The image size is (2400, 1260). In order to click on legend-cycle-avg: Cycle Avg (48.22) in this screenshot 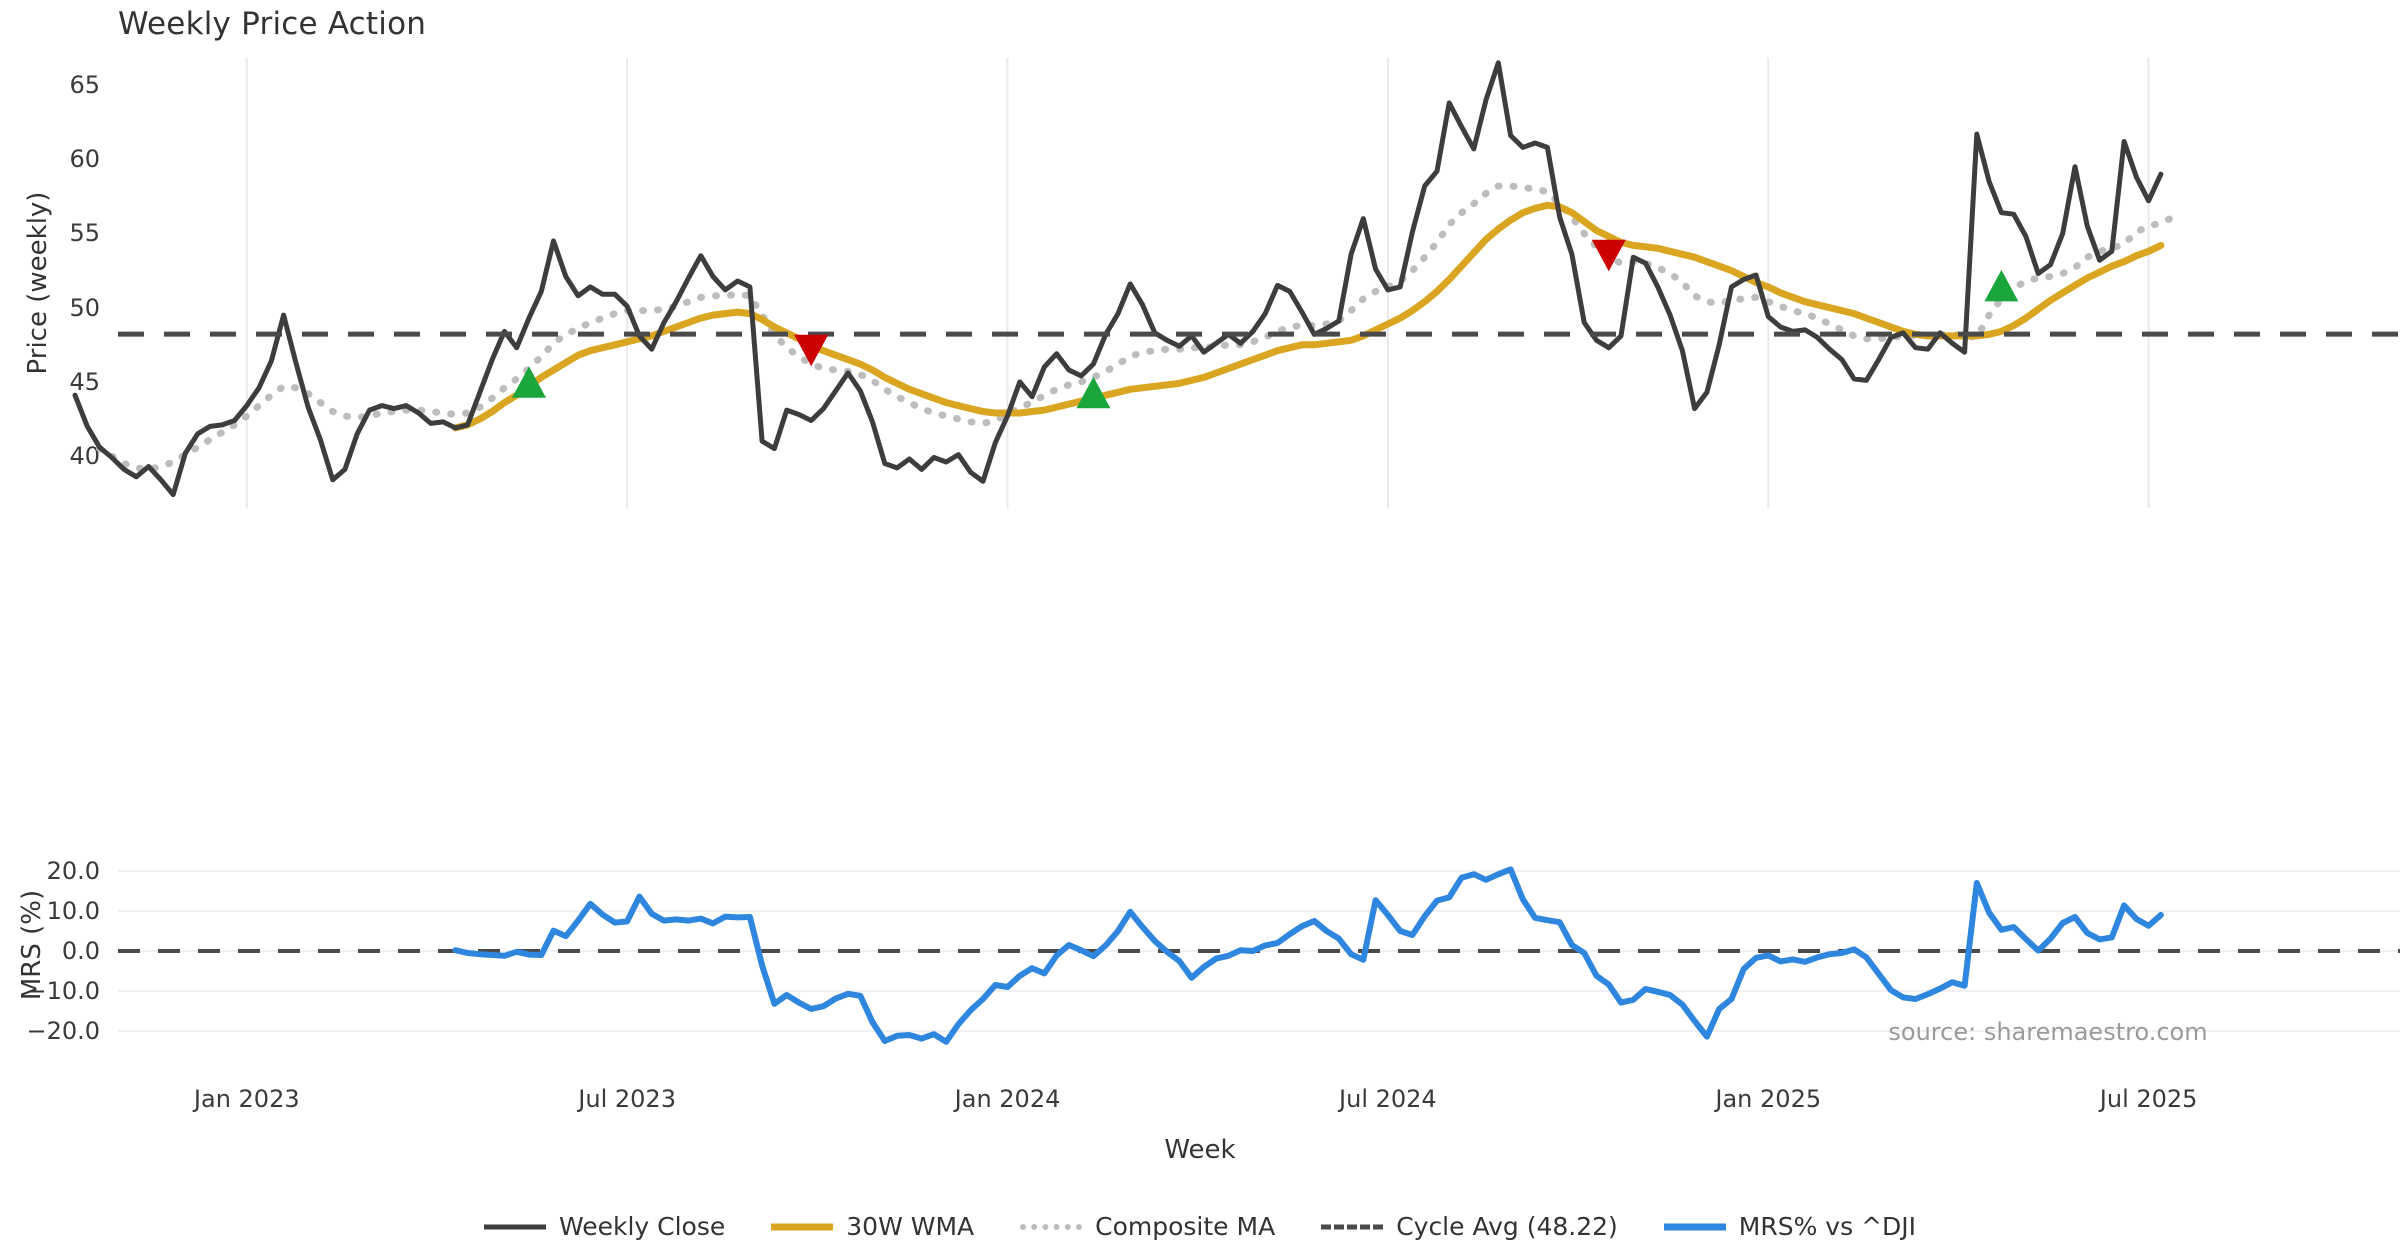, I will do `click(1469, 1226)`.